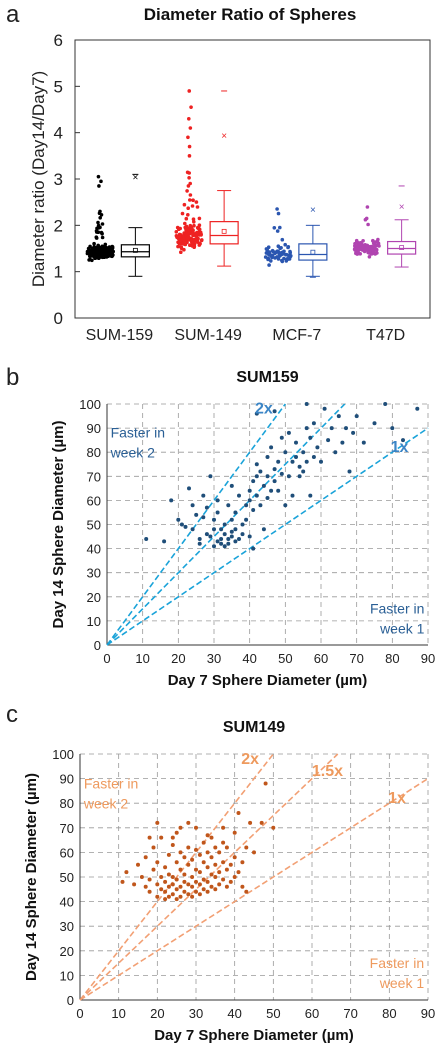 Image resolution: width=438 pixels, height=1050 pixels. I want to click on outlier-marker: ×, so click(224, 136).